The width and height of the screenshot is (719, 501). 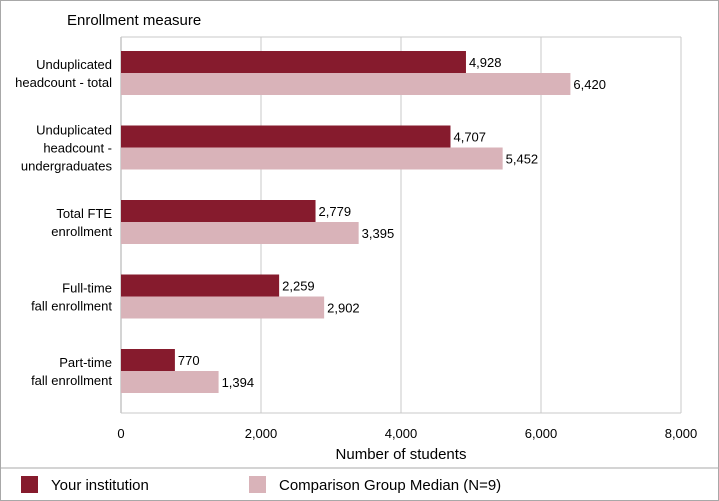 What do you see at coordinates (189, 360) in the screenshot?
I see `bar-value-label: 770` at bounding box center [189, 360].